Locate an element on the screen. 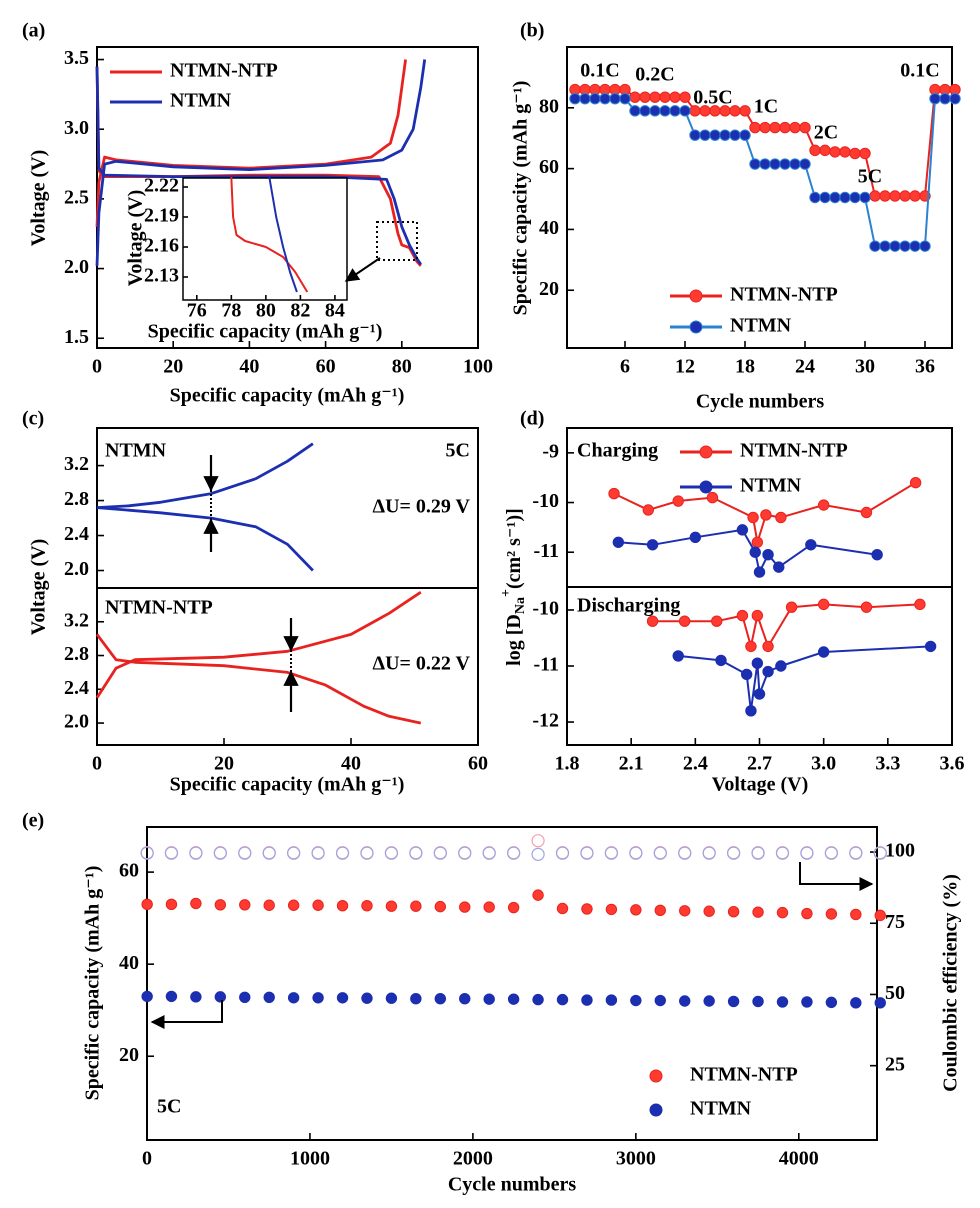 Image resolution: width=980 pixels, height=1208 pixels. label-part: log [D is located at coordinates (514, 640).